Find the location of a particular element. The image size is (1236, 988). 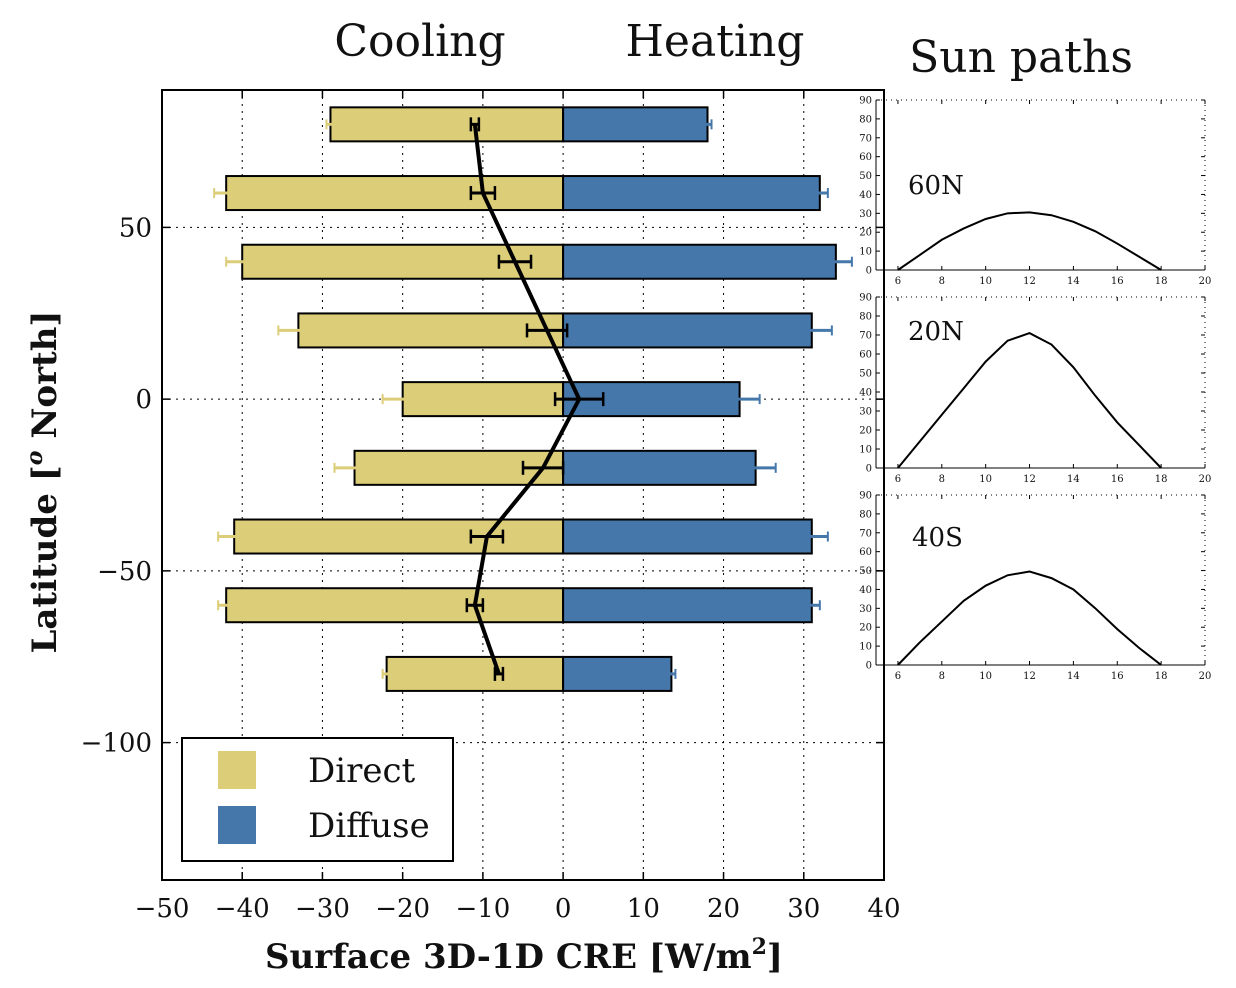

inset-20n: 0 10 20 30 40 50 60 70 80 90 6 8 10 12 14 16 18 20 20N is located at coordinates (1035, 389).